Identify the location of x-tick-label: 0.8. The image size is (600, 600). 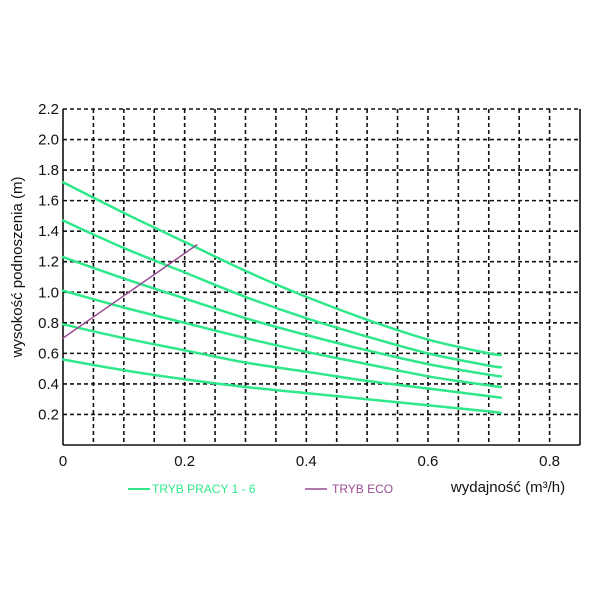
(549, 461).